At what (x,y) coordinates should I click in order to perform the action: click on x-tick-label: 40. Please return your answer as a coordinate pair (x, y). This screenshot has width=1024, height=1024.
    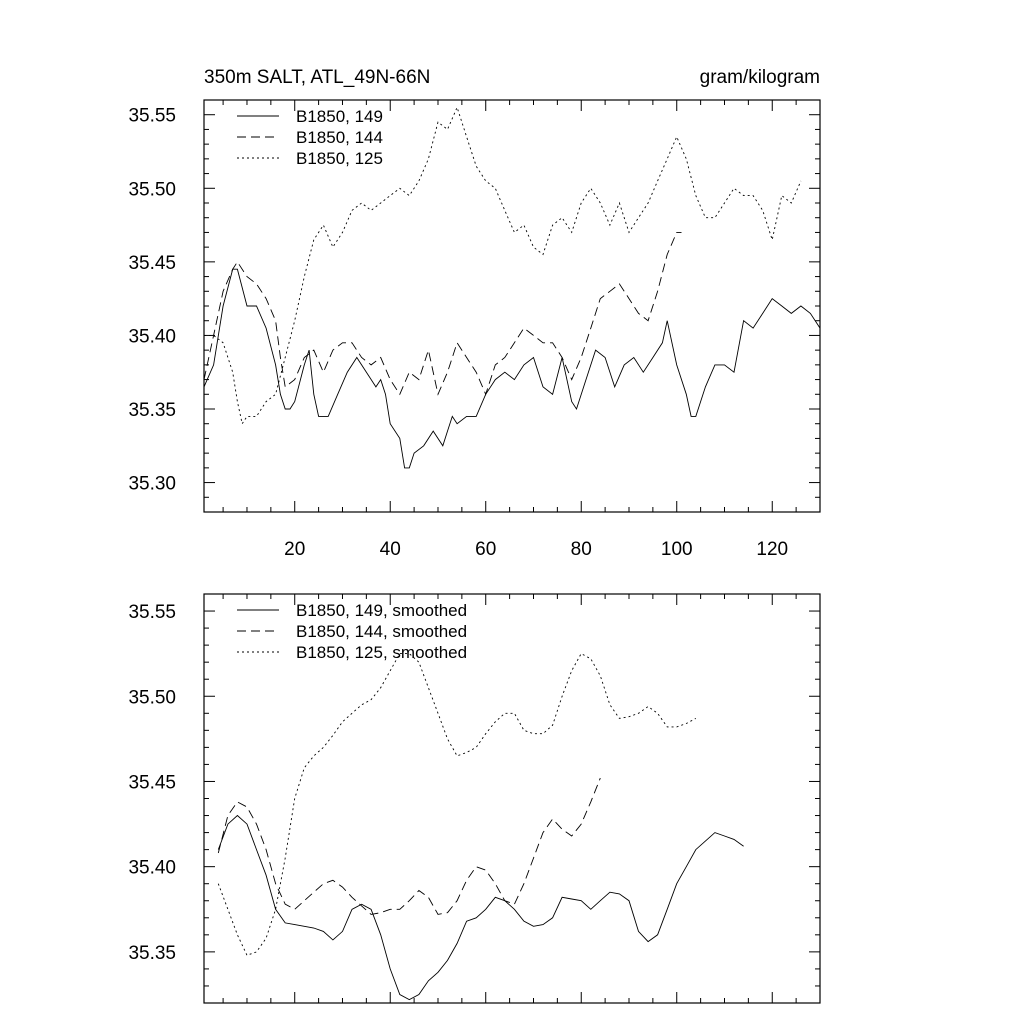
    Looking at the image, I should click on (390, 549).